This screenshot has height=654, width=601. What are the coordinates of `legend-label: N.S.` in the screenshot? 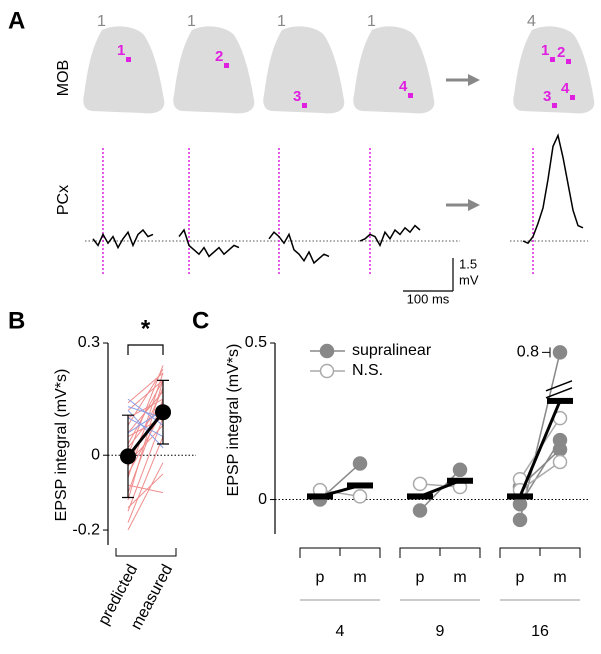 It's located at (367, 370).